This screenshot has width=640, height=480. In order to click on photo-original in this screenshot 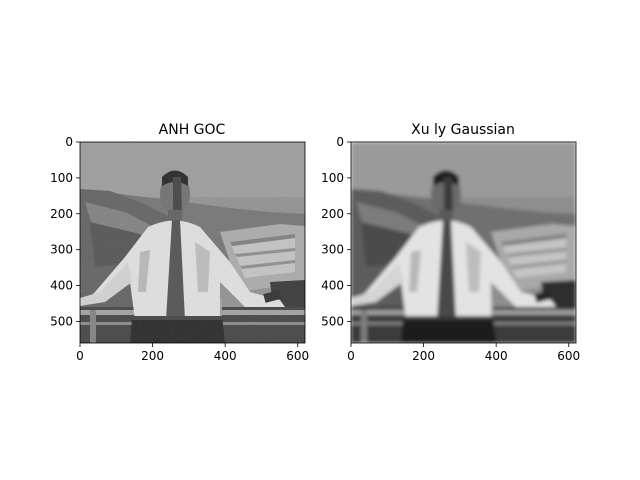, I will do `click(192, 242)`.